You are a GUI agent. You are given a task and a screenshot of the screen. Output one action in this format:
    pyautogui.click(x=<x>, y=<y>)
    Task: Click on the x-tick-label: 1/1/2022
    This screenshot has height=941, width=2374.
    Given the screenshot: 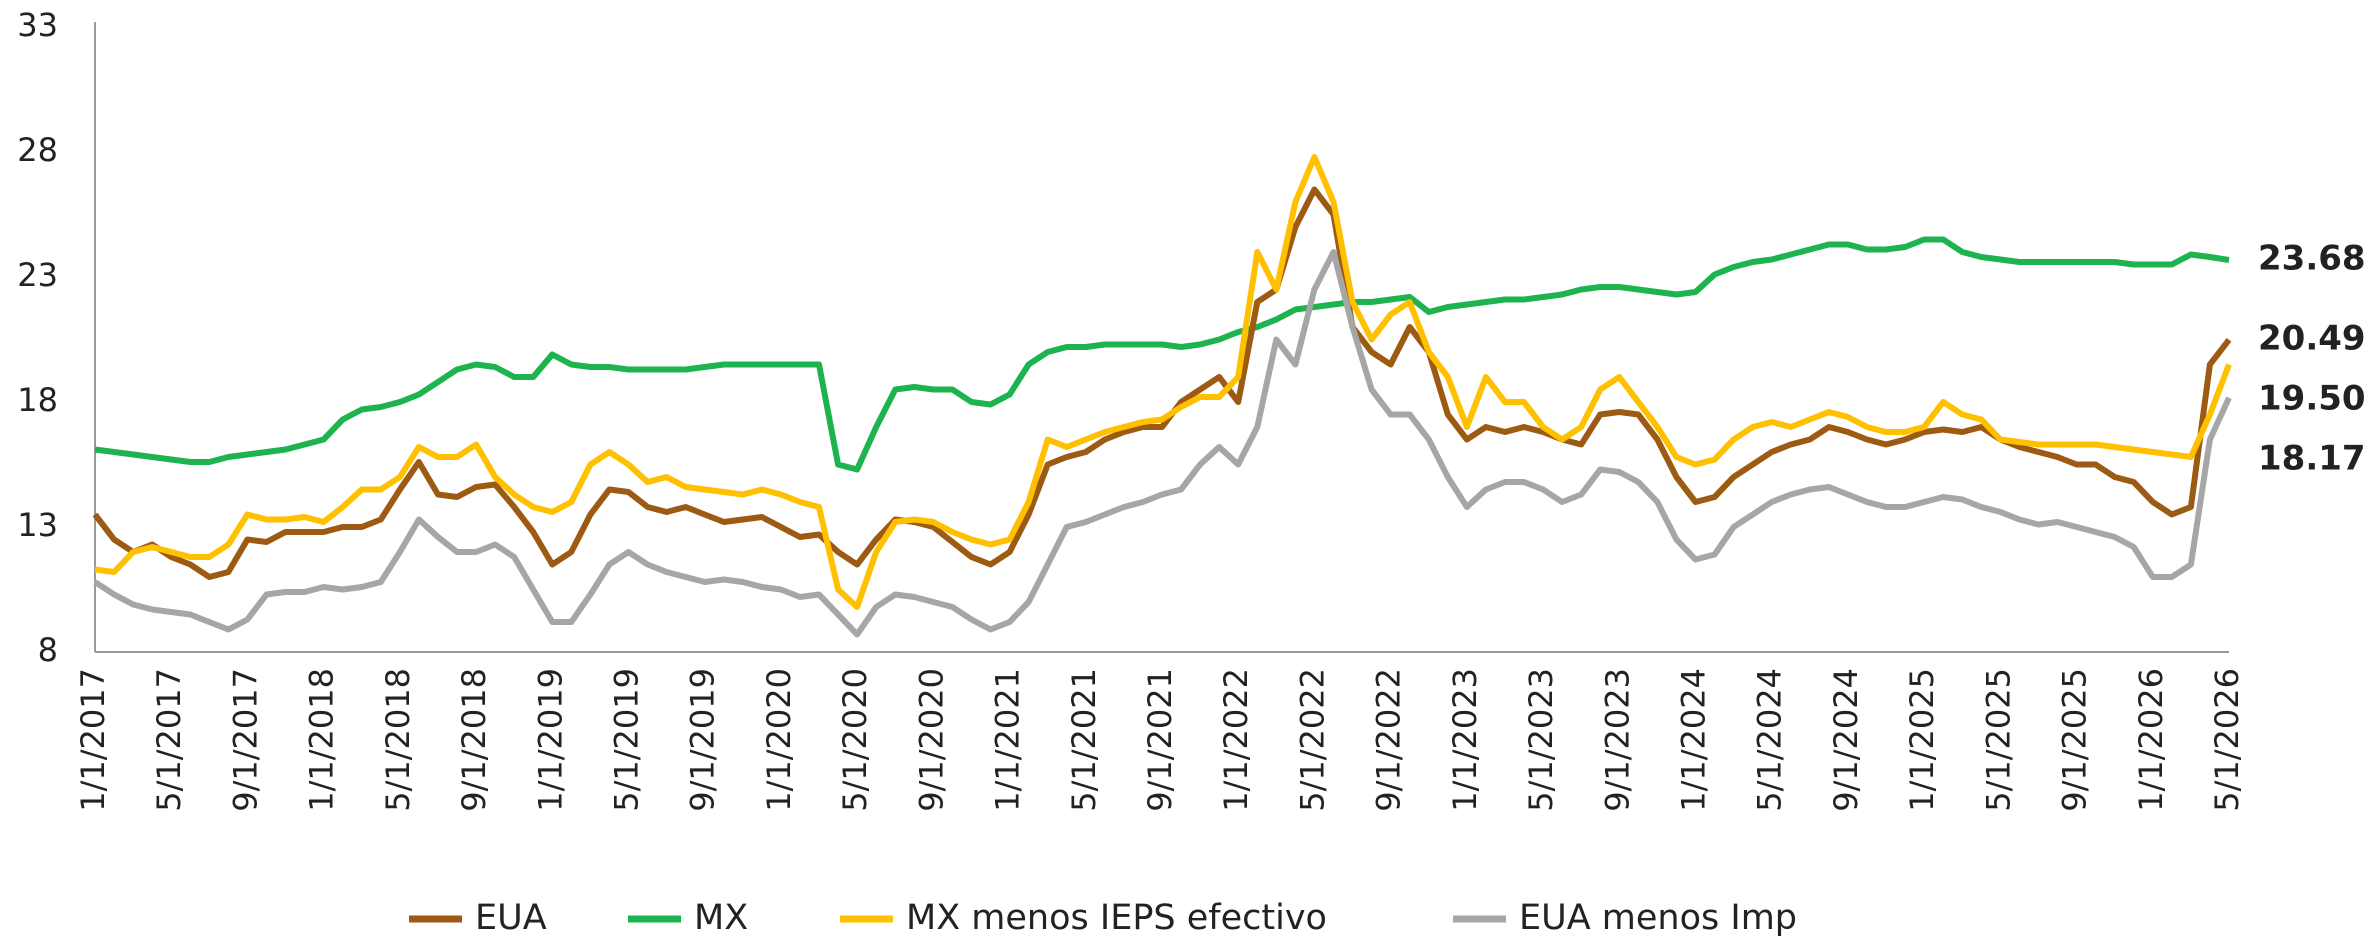 What is the action you would take?
    pyautogui.click(x=1236, y=740)
    